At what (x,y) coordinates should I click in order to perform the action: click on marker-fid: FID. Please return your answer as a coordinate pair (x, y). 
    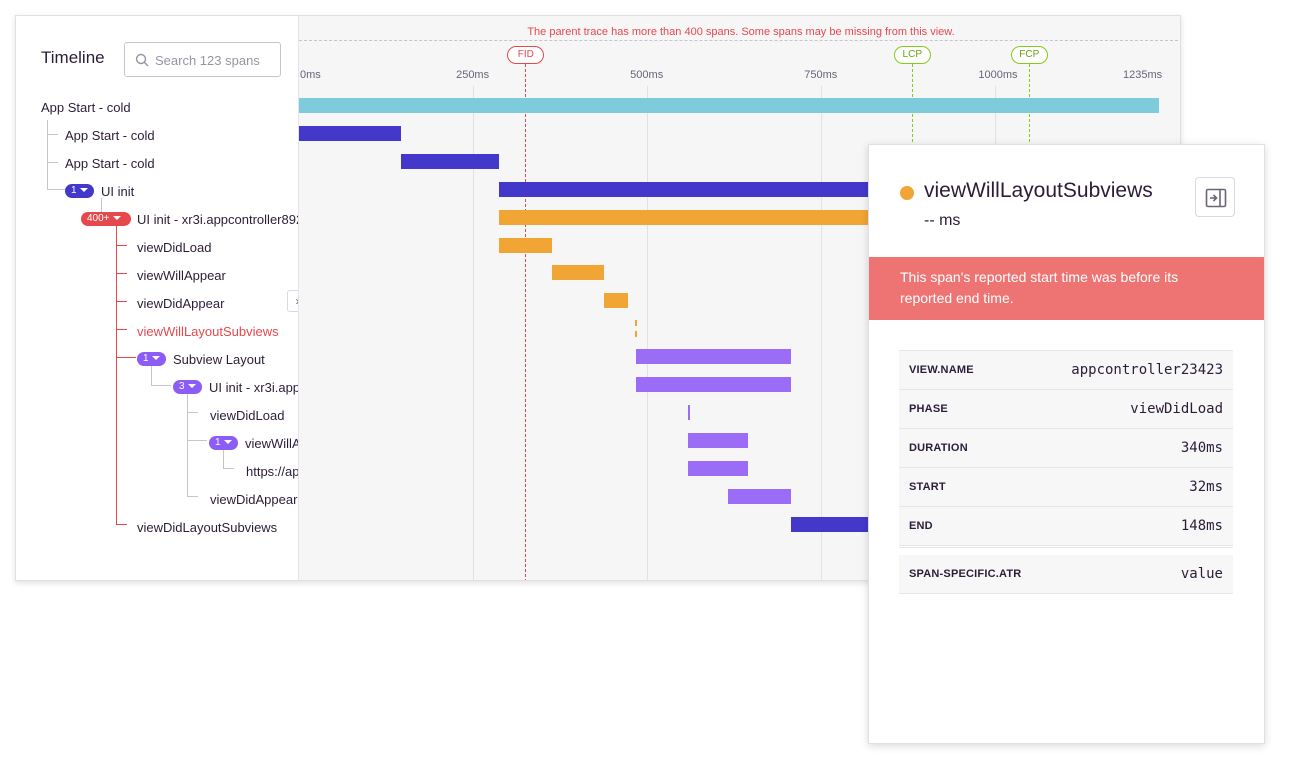
    Looking at the image, I should click on (526, 55).